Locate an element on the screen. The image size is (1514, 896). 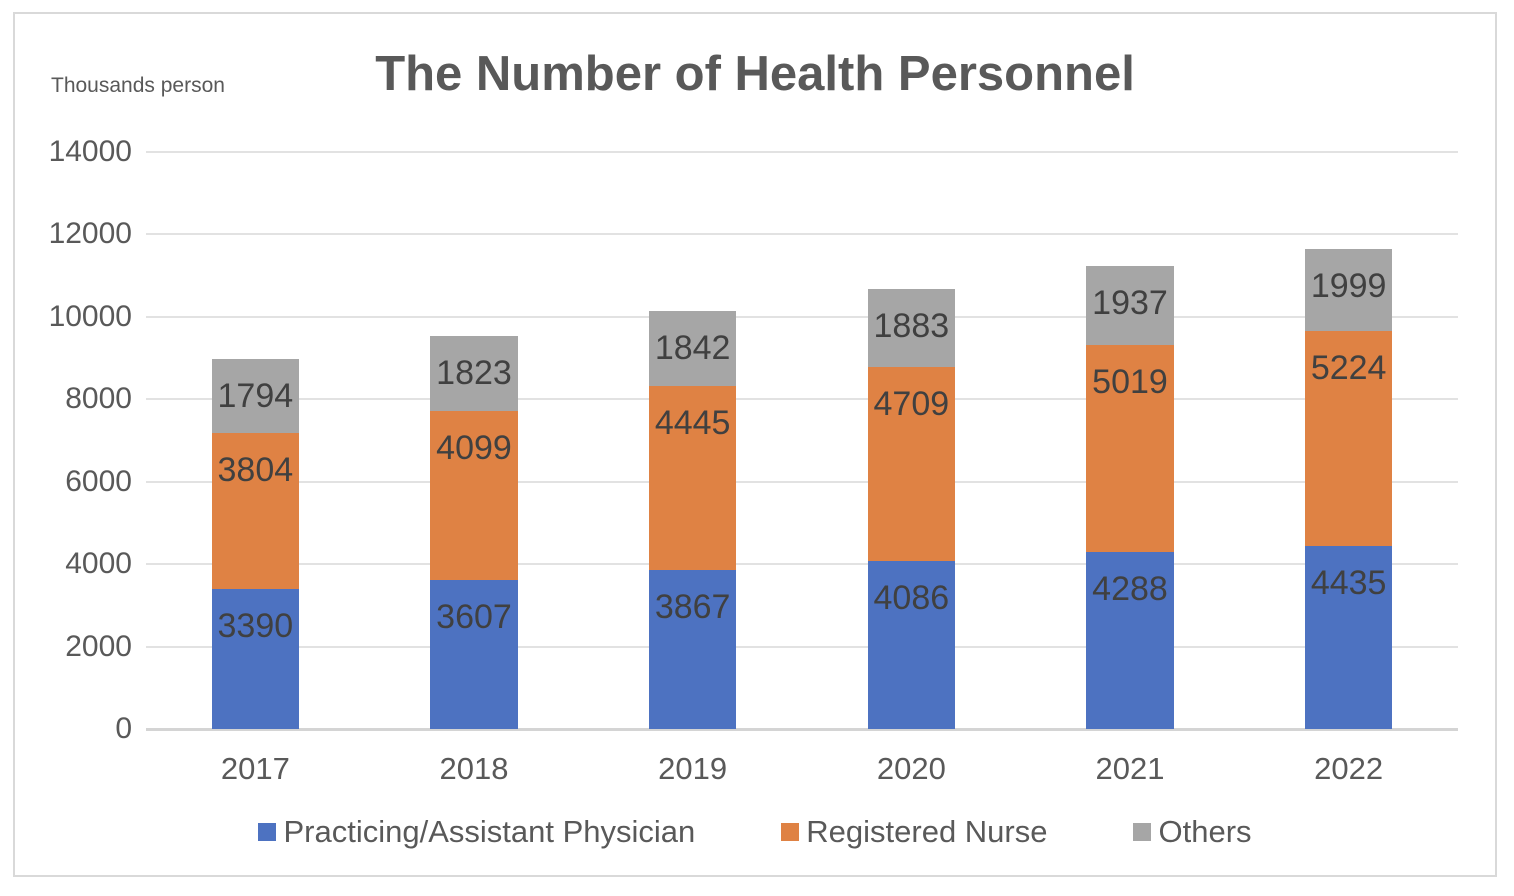
y-axis-label-6000: 6000 is located at coordinates (98, 481).